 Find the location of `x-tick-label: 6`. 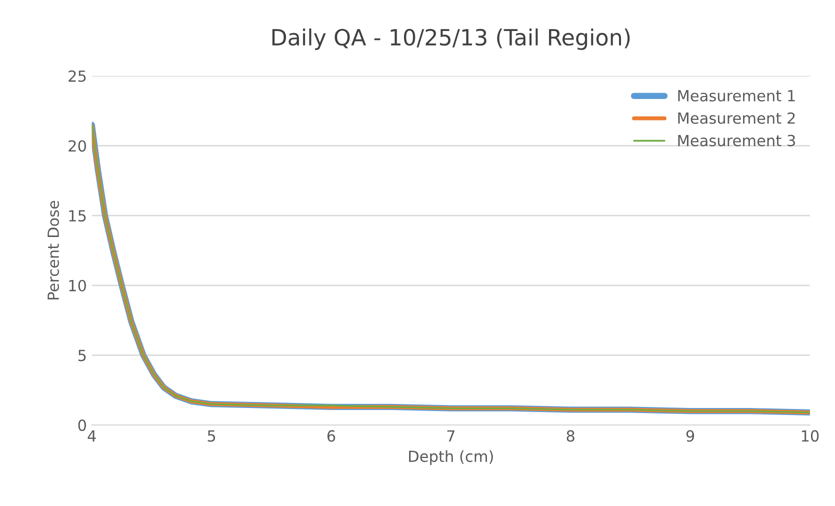

x-tick-label: 6 is located at coordinates (331, 436).